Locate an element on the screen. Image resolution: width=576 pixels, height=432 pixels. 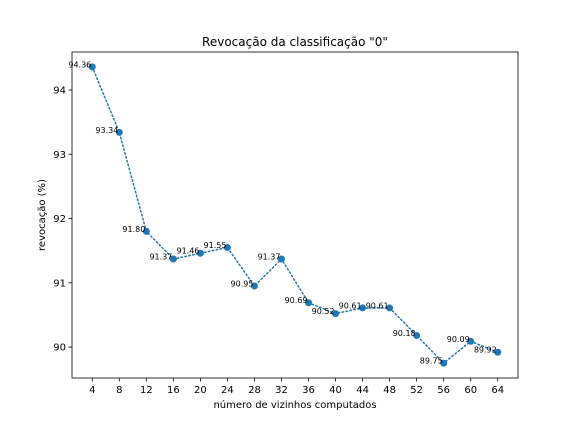
x-tick-label: 44 is located at coordinates (362, 390).